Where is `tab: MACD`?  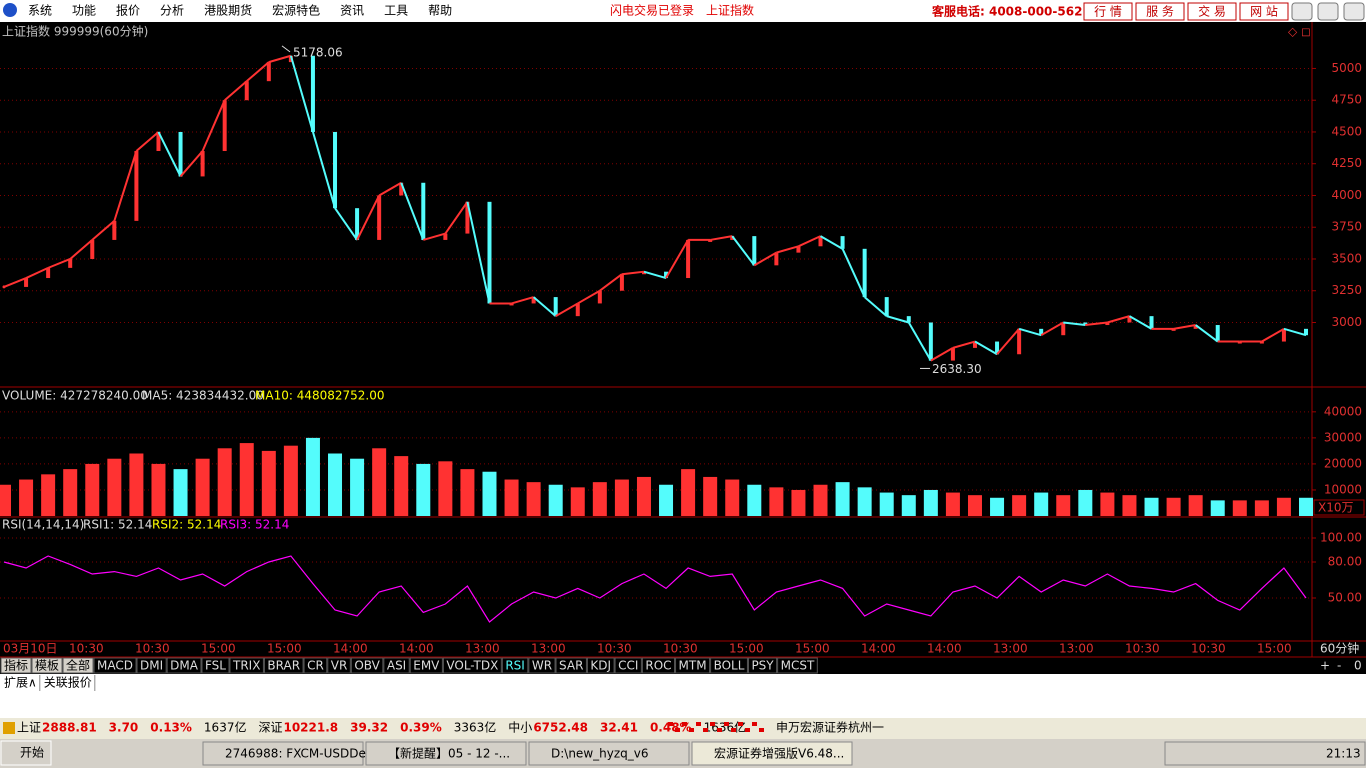 tab: MACD is located at coordinates (115, 666).